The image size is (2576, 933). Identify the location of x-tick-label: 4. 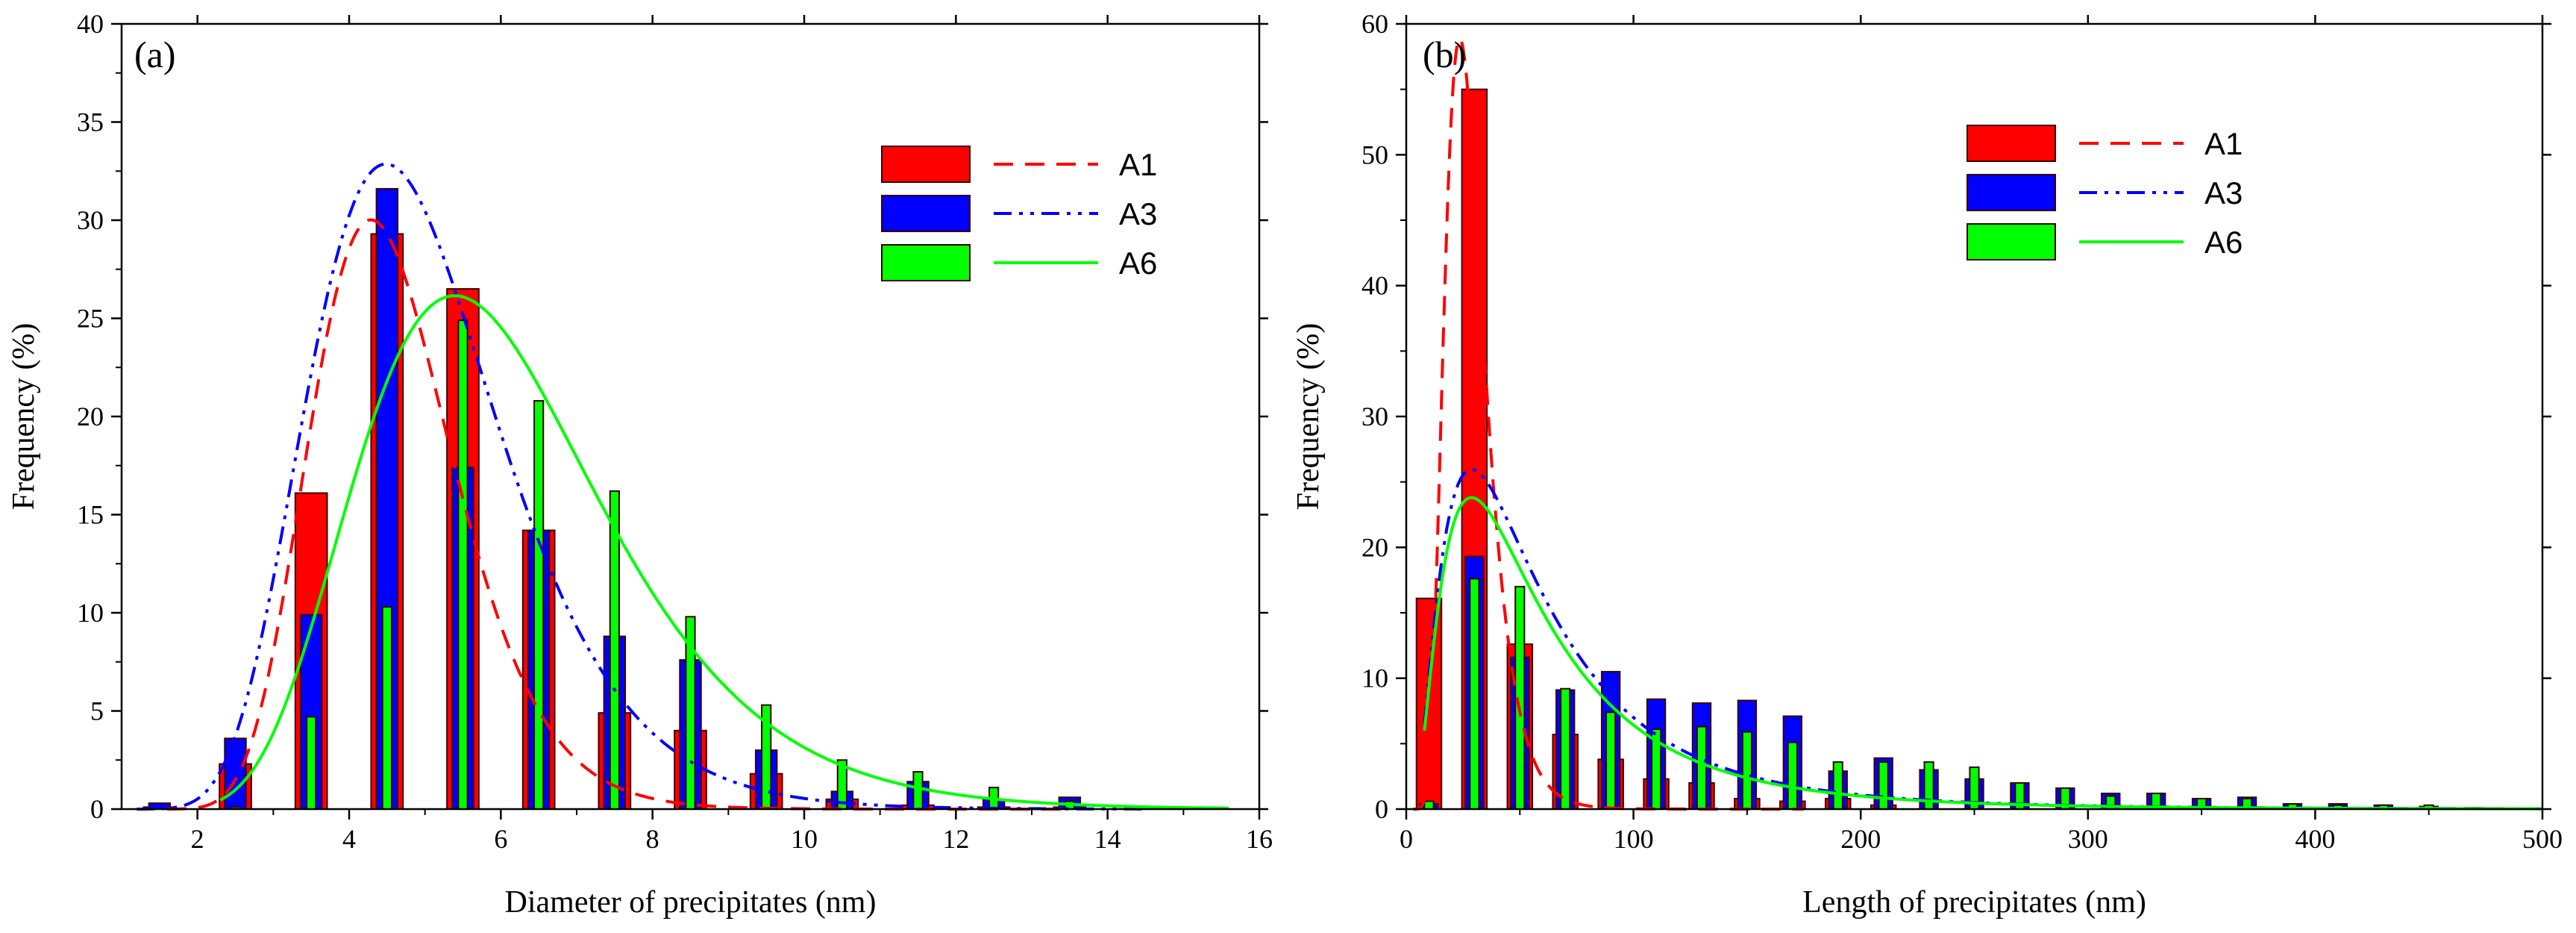
(349, 839).